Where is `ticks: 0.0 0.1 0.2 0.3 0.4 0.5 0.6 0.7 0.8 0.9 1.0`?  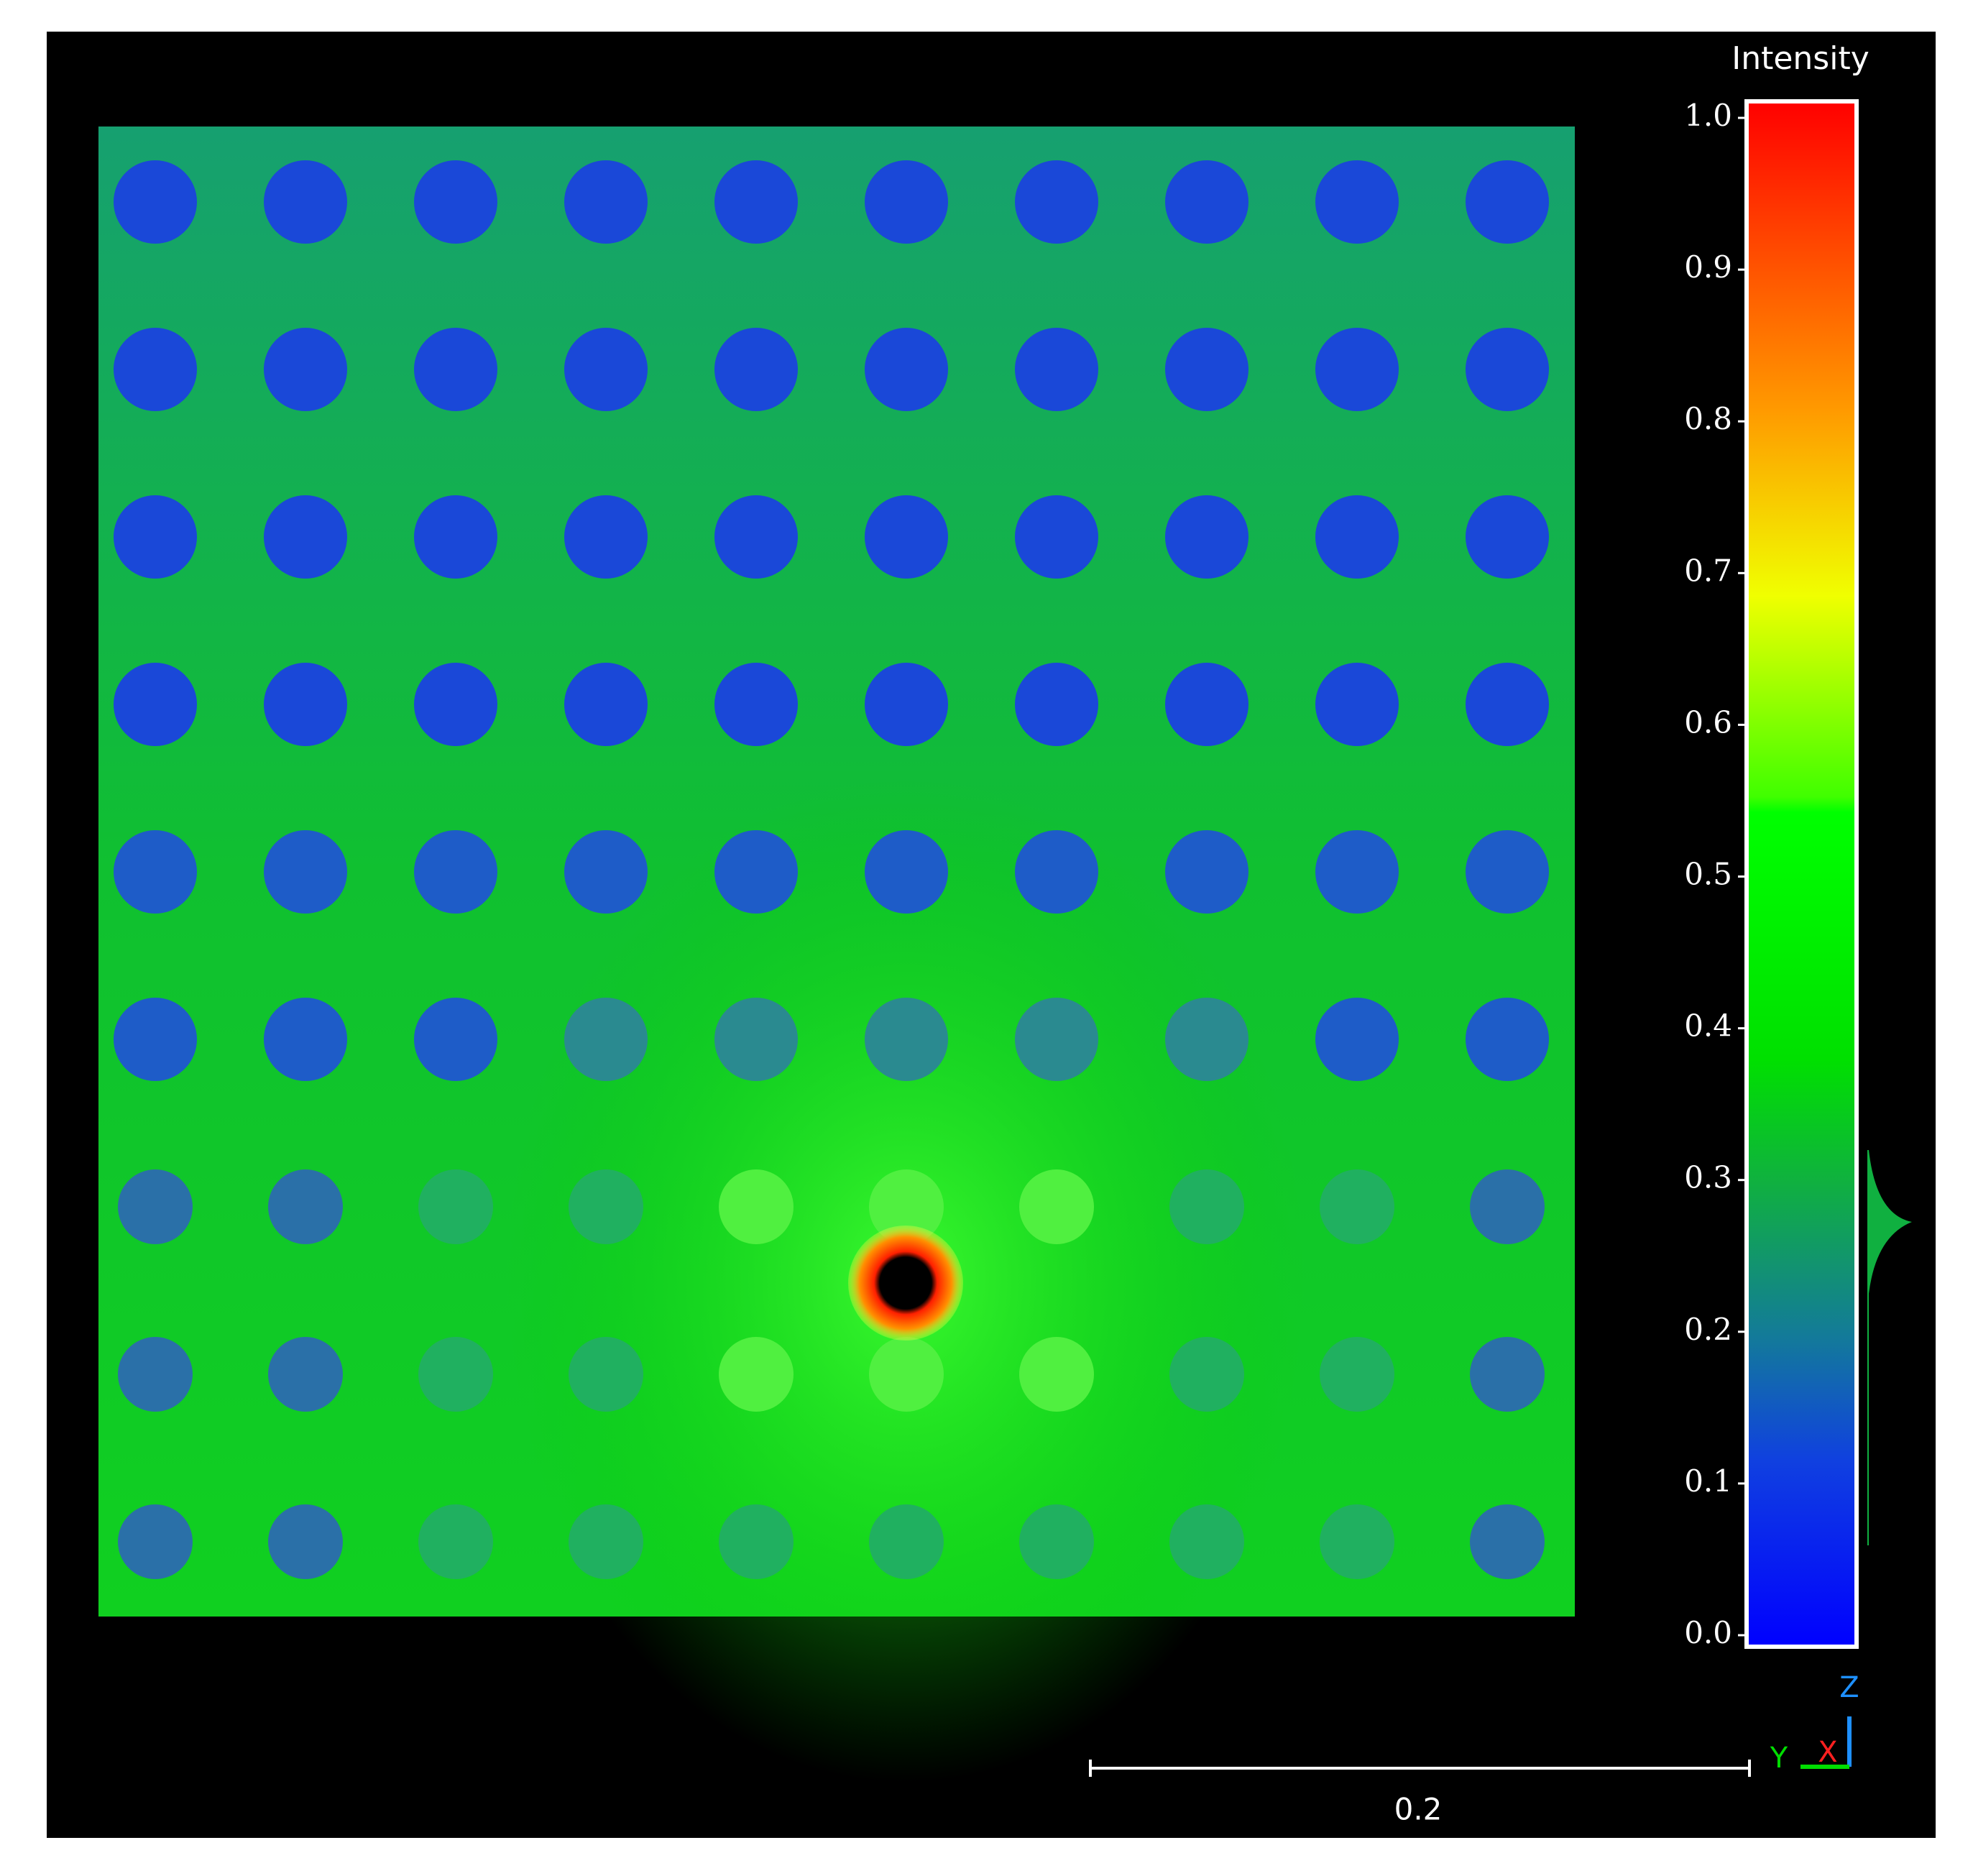 ticks: 0.0 0.1 0.2 0.3 0.4 0.5 0.6 0.7 0.8 0.9 1.0 is located at coordinates (1715, 874).